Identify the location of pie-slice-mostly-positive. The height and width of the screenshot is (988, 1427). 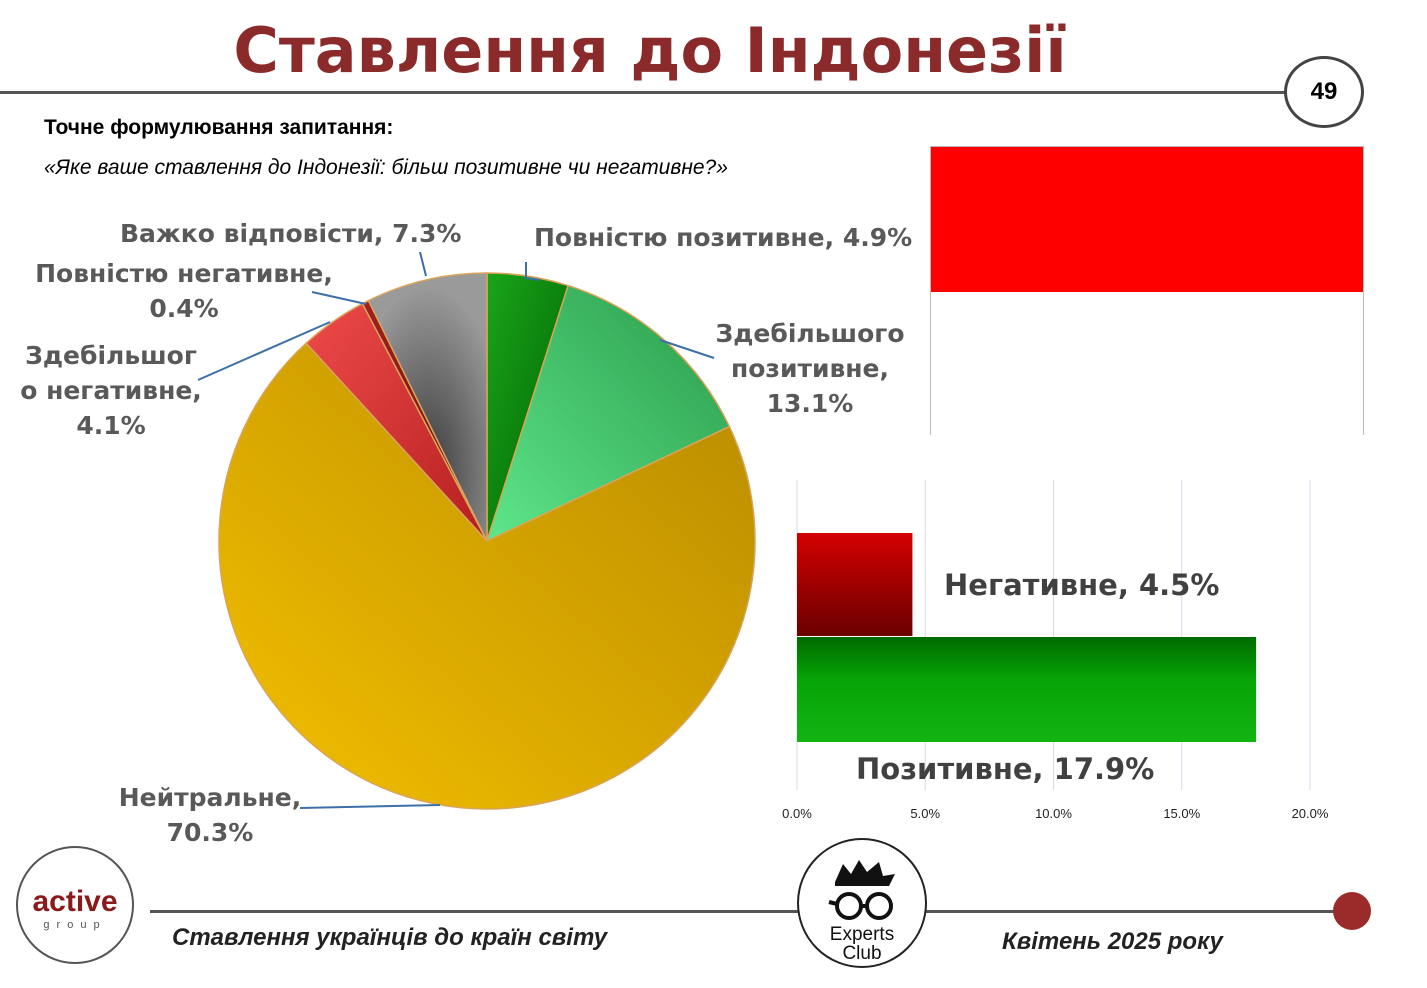
(608, 413).